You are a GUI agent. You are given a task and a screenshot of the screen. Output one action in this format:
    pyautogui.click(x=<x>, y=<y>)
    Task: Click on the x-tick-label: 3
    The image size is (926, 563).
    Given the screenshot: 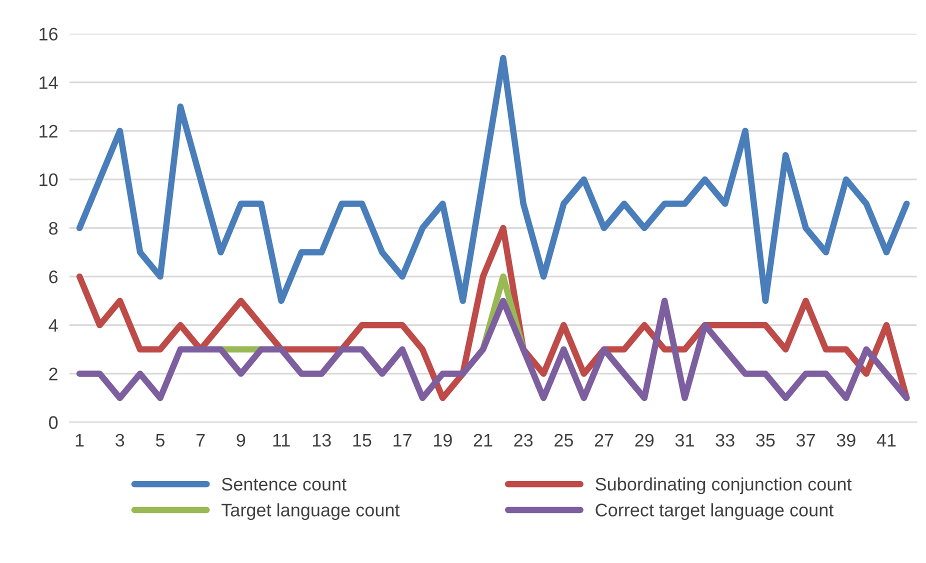 What is the action you would take?
    pyautogui.click(x=120, y=440)
    